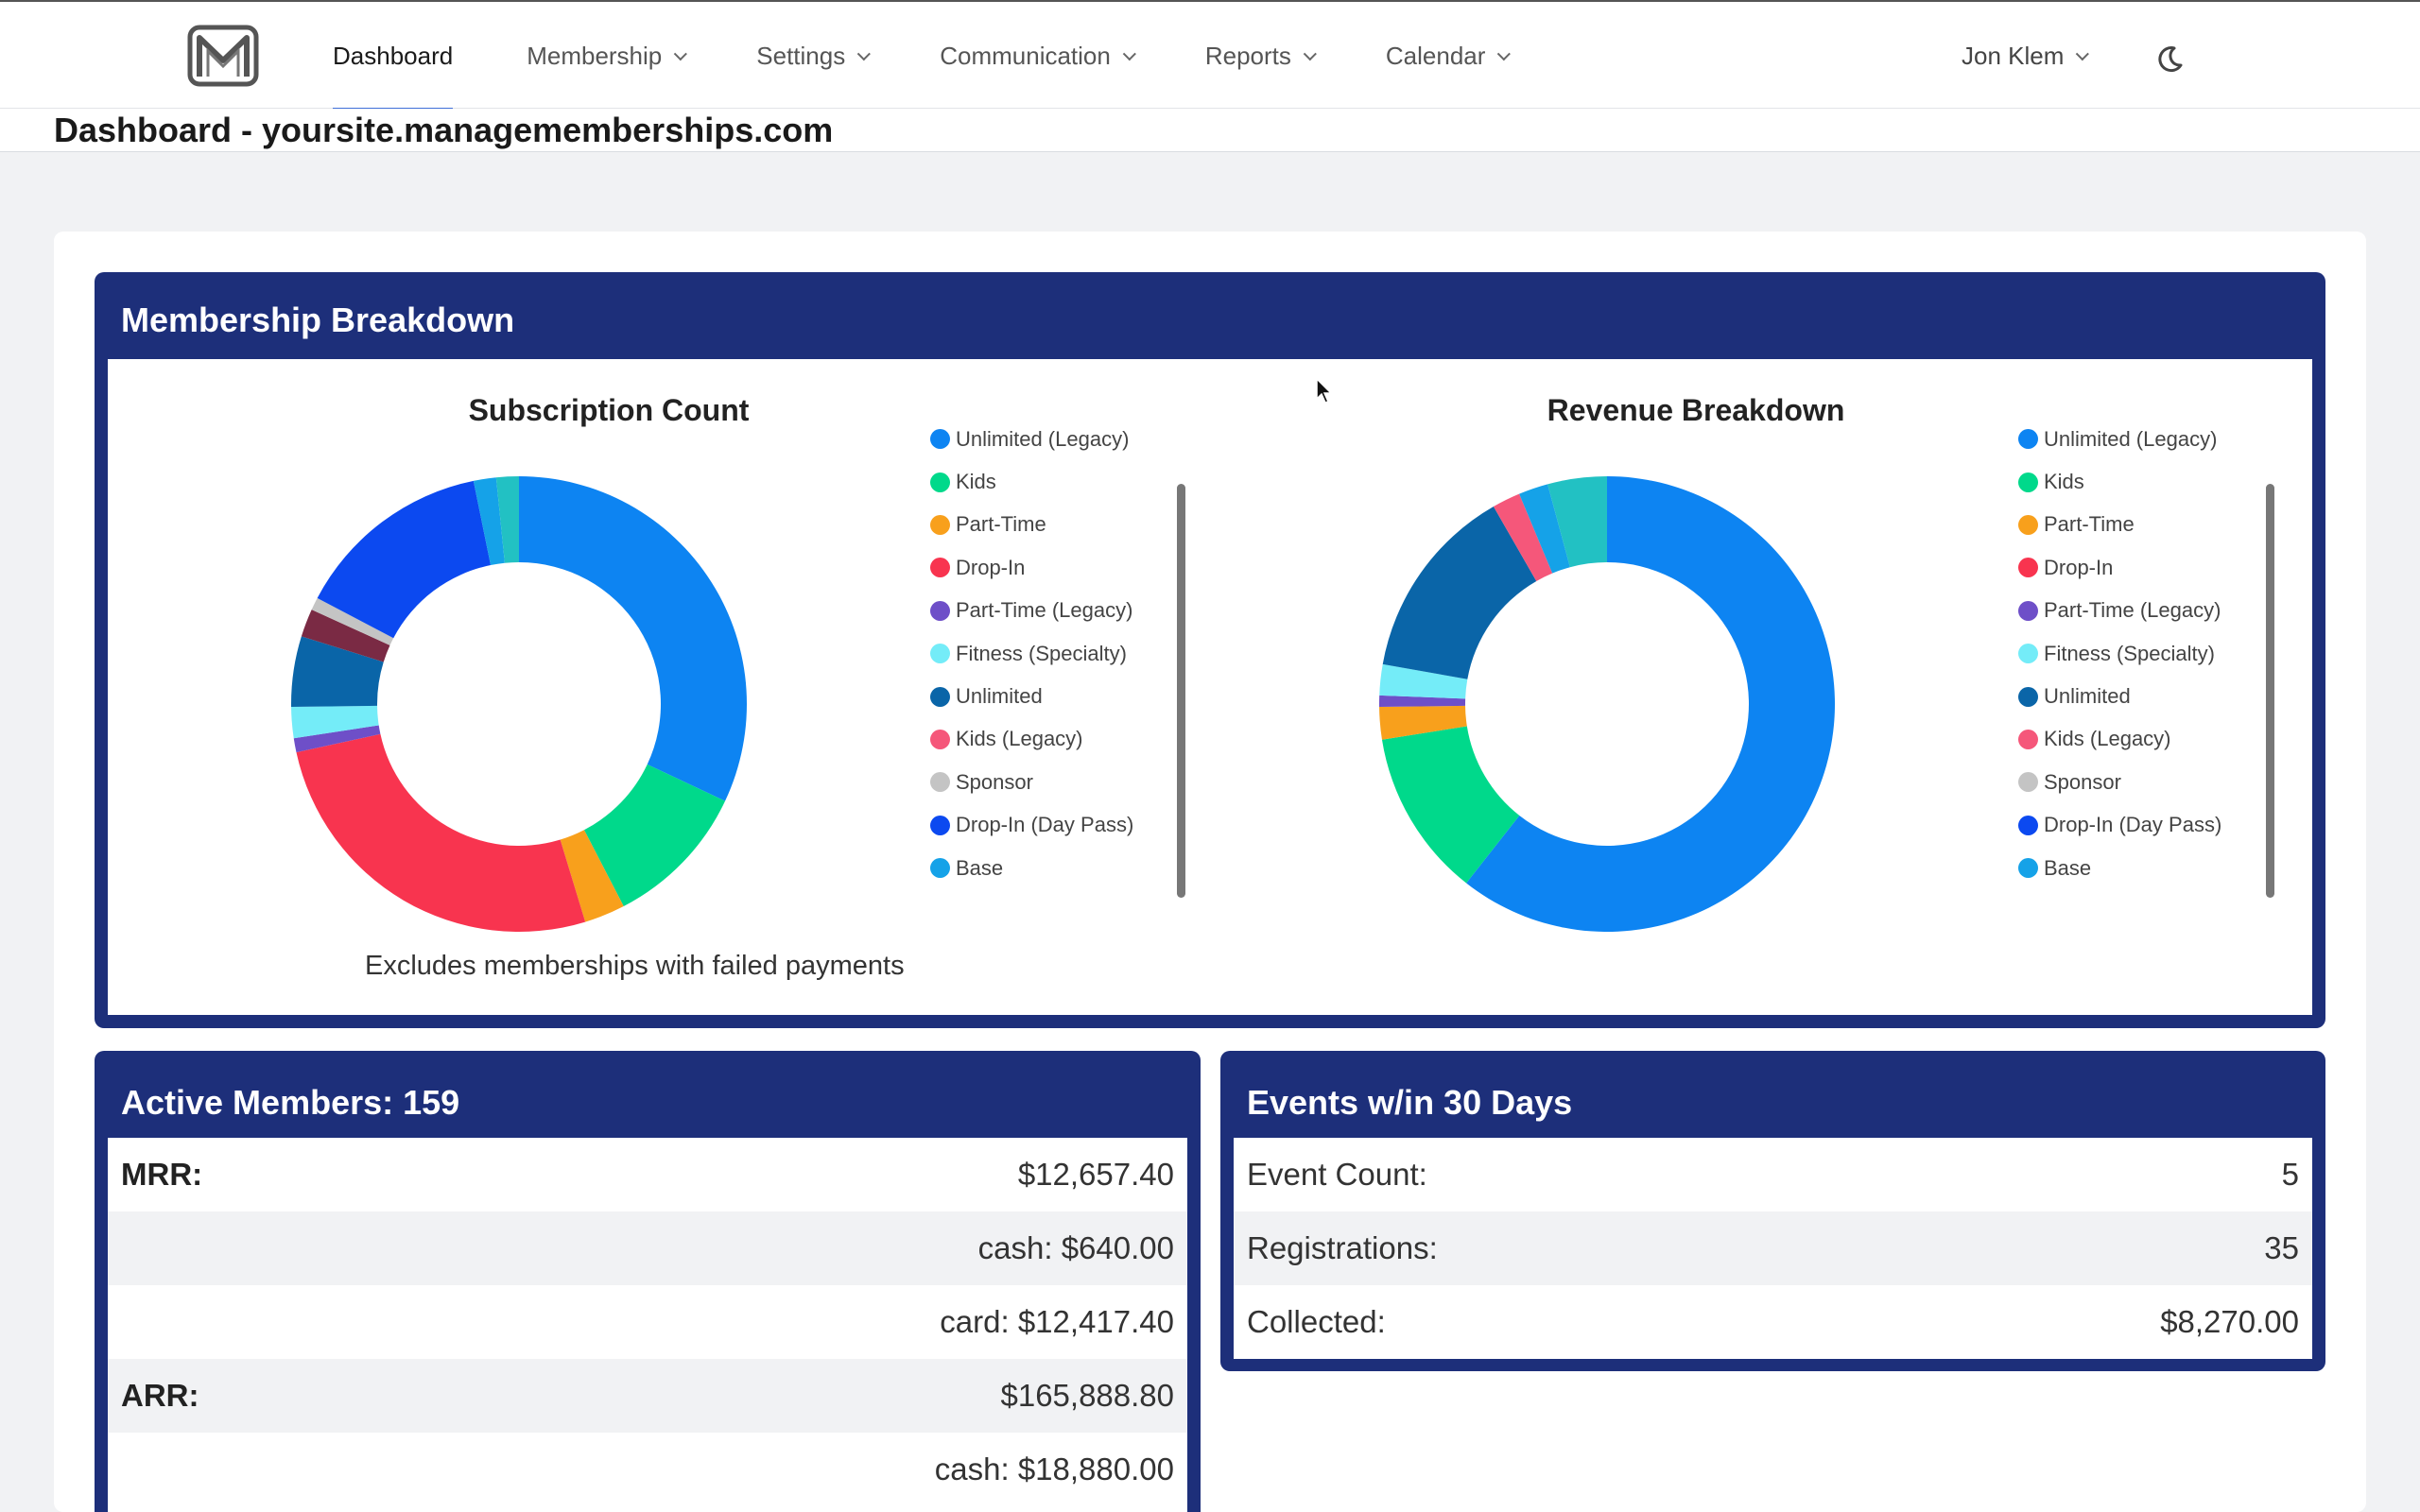 The height and width of the screenshot is (1512, 2420). I want to click on nav-label: Calendar, so click(1435, 56).